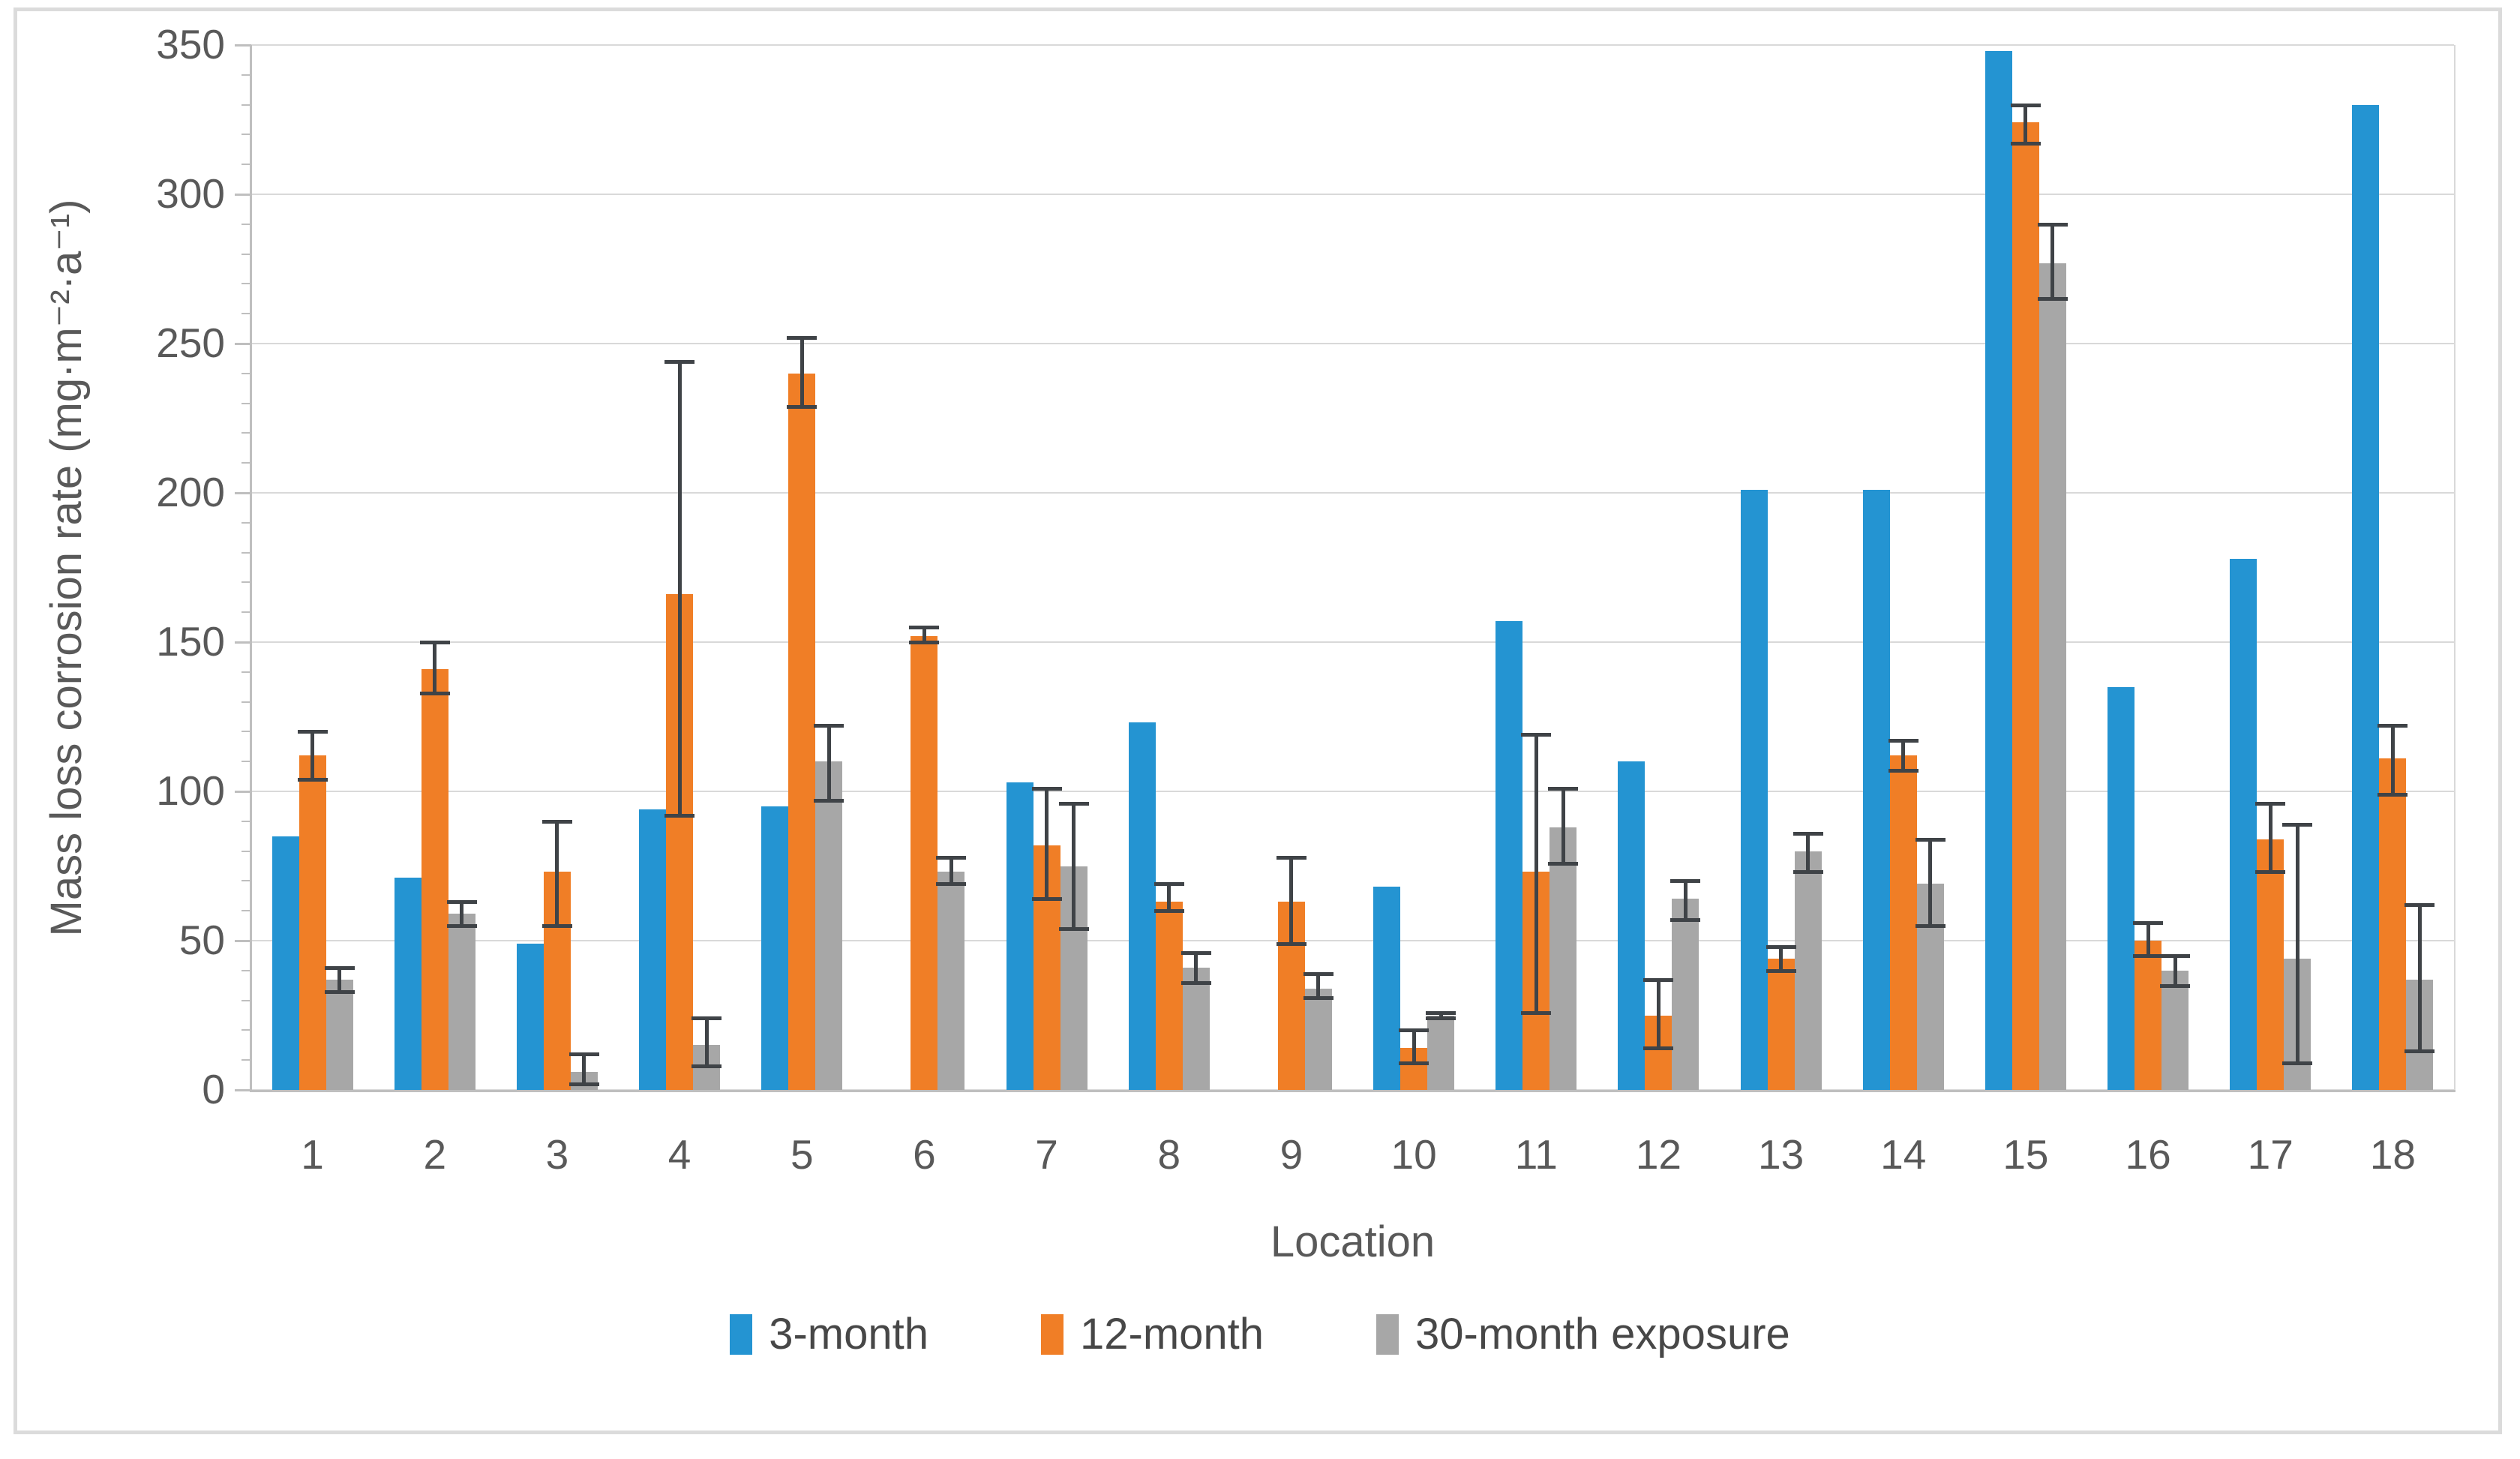 The width and height of the screenshot is (2520, 1459). Describe the element at coordinates (190, 492) in the screenshot. I see `y-tick-label-200: 200` at that location.